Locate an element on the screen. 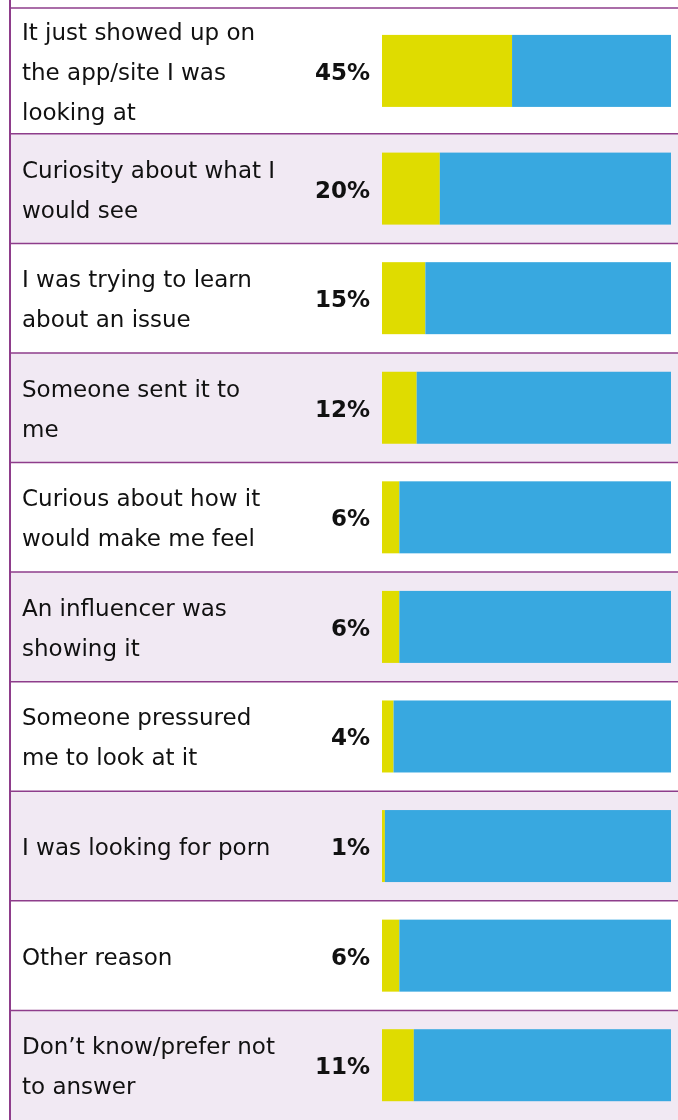  data-label: 4% is located at coordinates (350, 737).